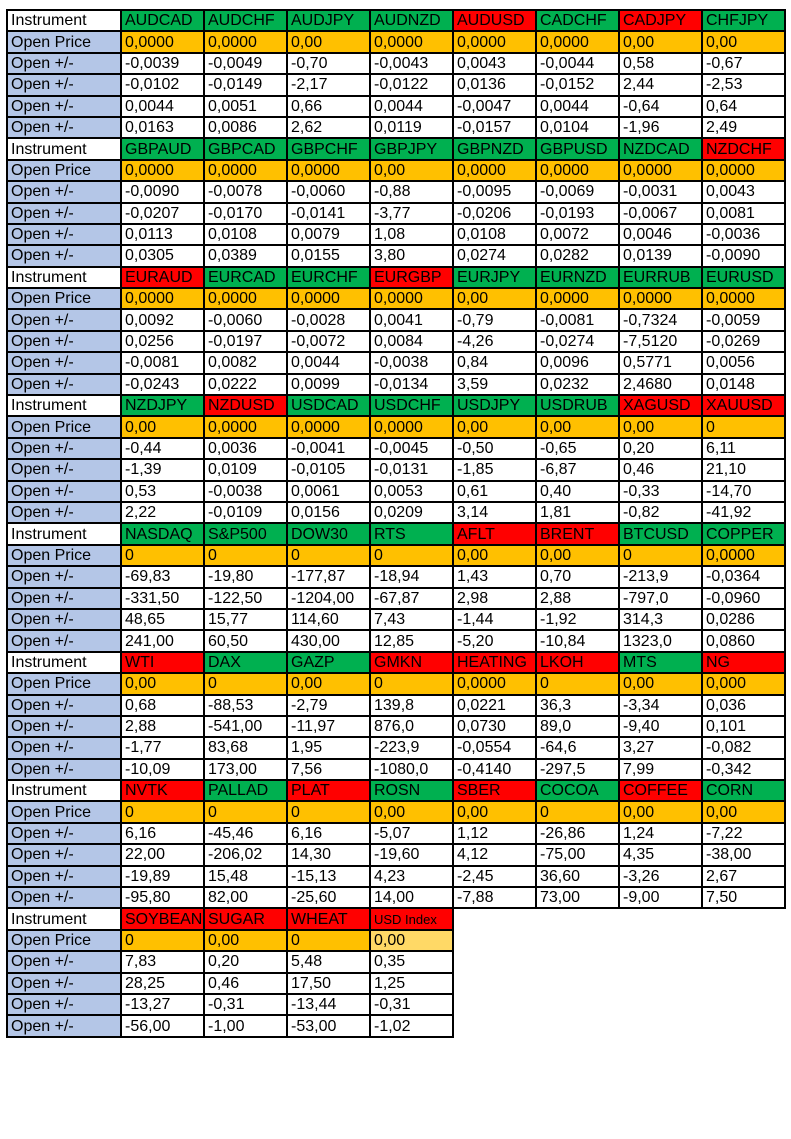  What do you see at coordinates (577, 406) in the screenshot?
I see `instrument-name-cell: USDRUB` at bounding box center [577, 406].